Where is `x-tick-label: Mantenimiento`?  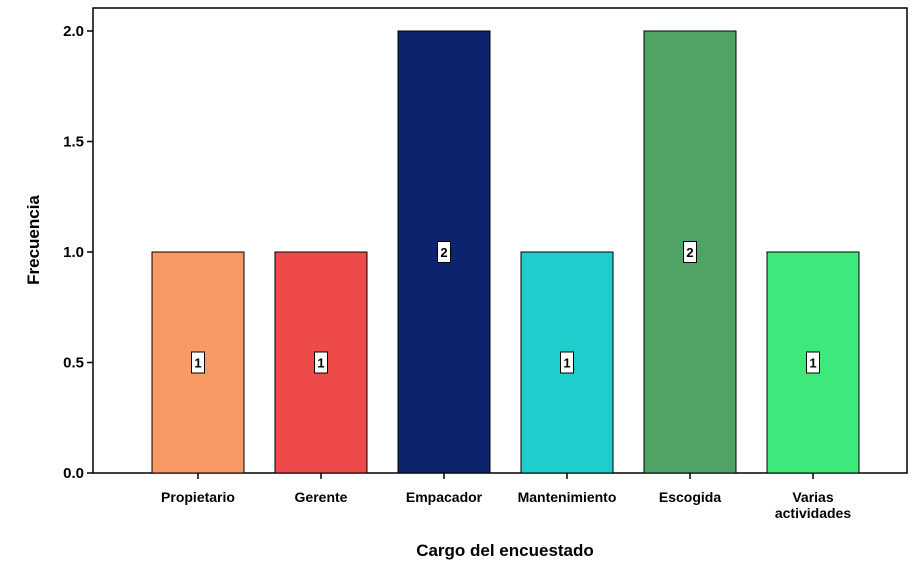
x-tick-label: Mantenimiento is located at coordinates (567, 497).